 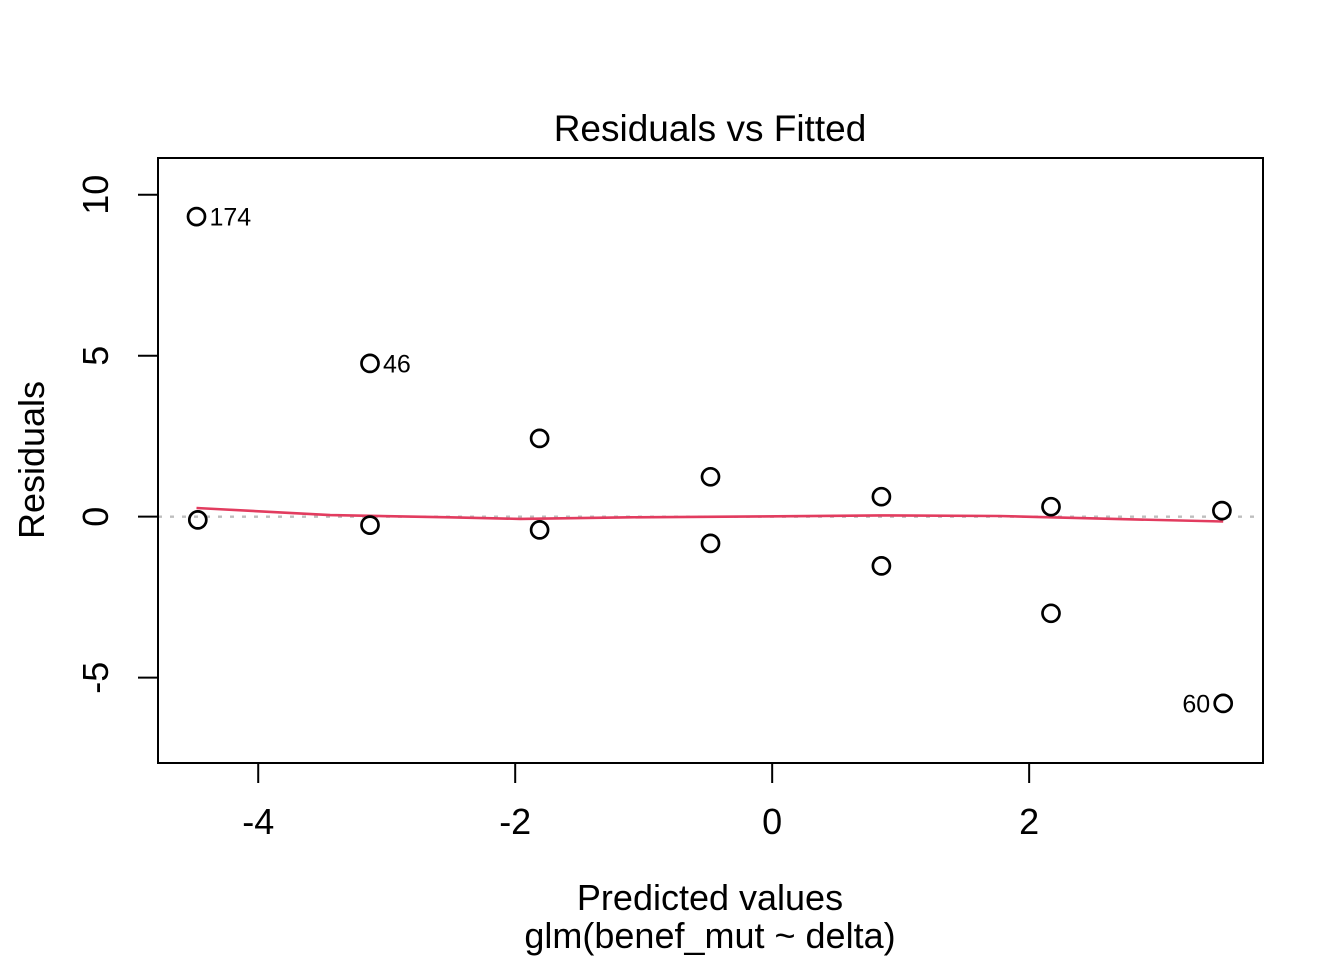 I want to click on x-tick-label: 0, so click(x=772, y=821).